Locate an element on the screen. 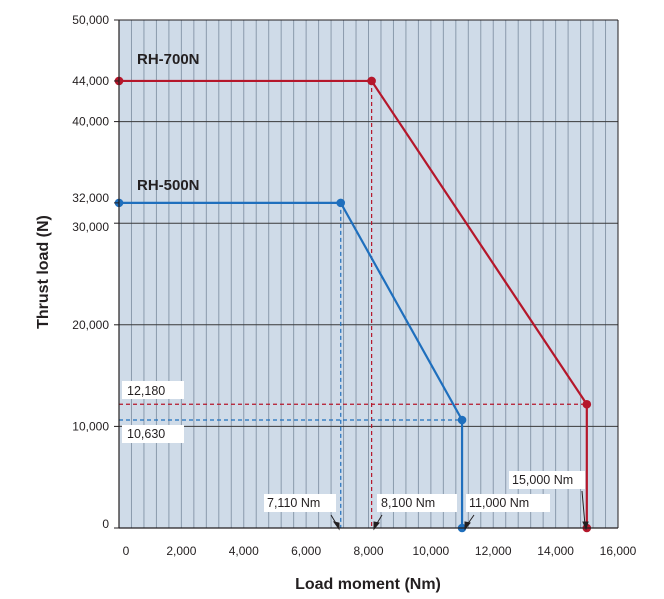 This screenshot has width=664, height=599. x-tick-label: 8,000 is located at coordinates (368, 551).